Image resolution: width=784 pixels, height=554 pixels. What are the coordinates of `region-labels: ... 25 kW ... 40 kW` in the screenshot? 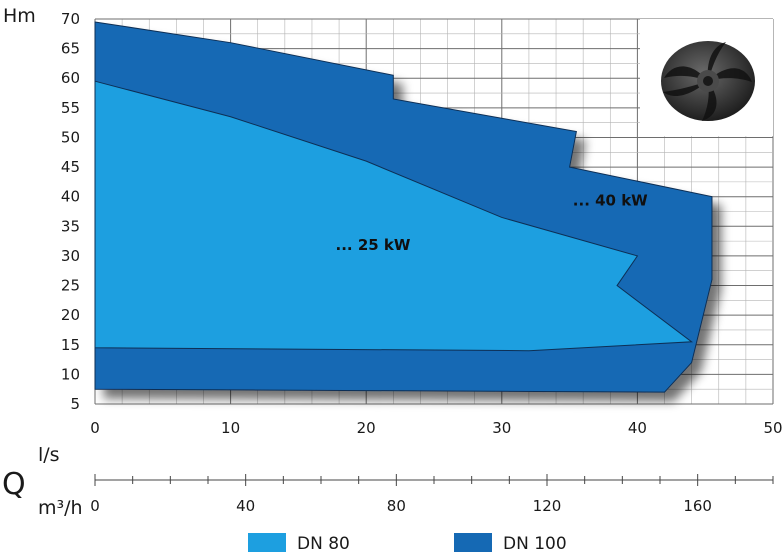 It's located at (492, 223).